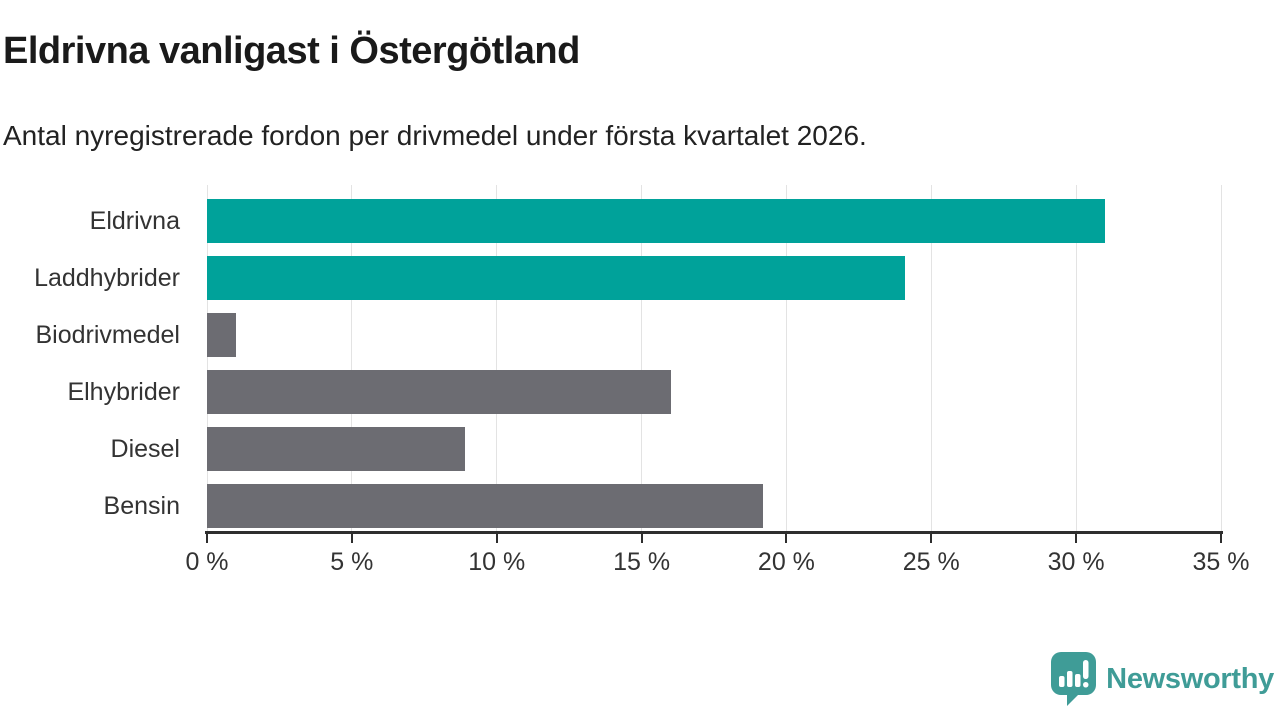  Describe the element at coordinates (439, 392) in the screenshot. I see `bar-elhybrider` at that location.